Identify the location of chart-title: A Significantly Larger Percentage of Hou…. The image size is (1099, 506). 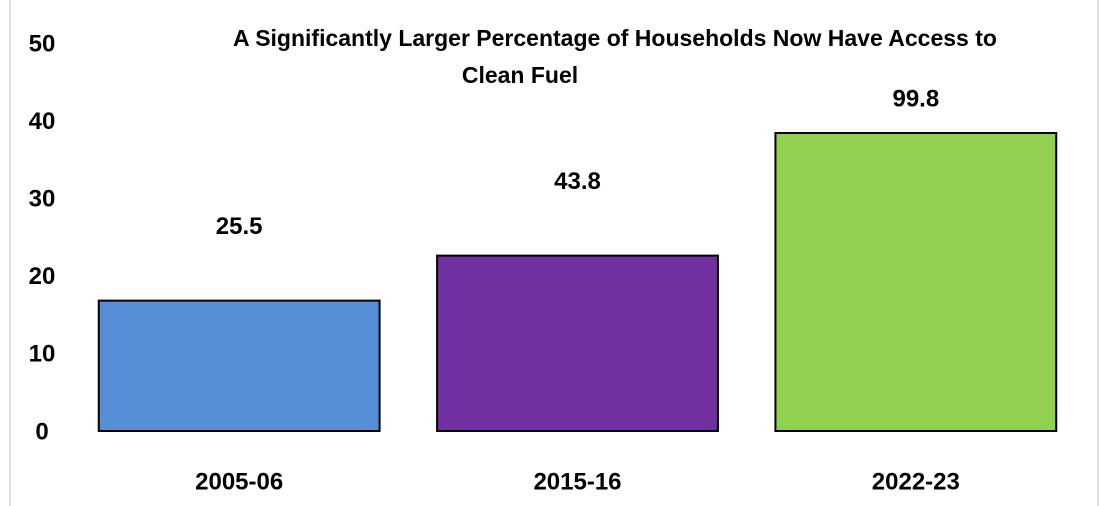
(615, 38).